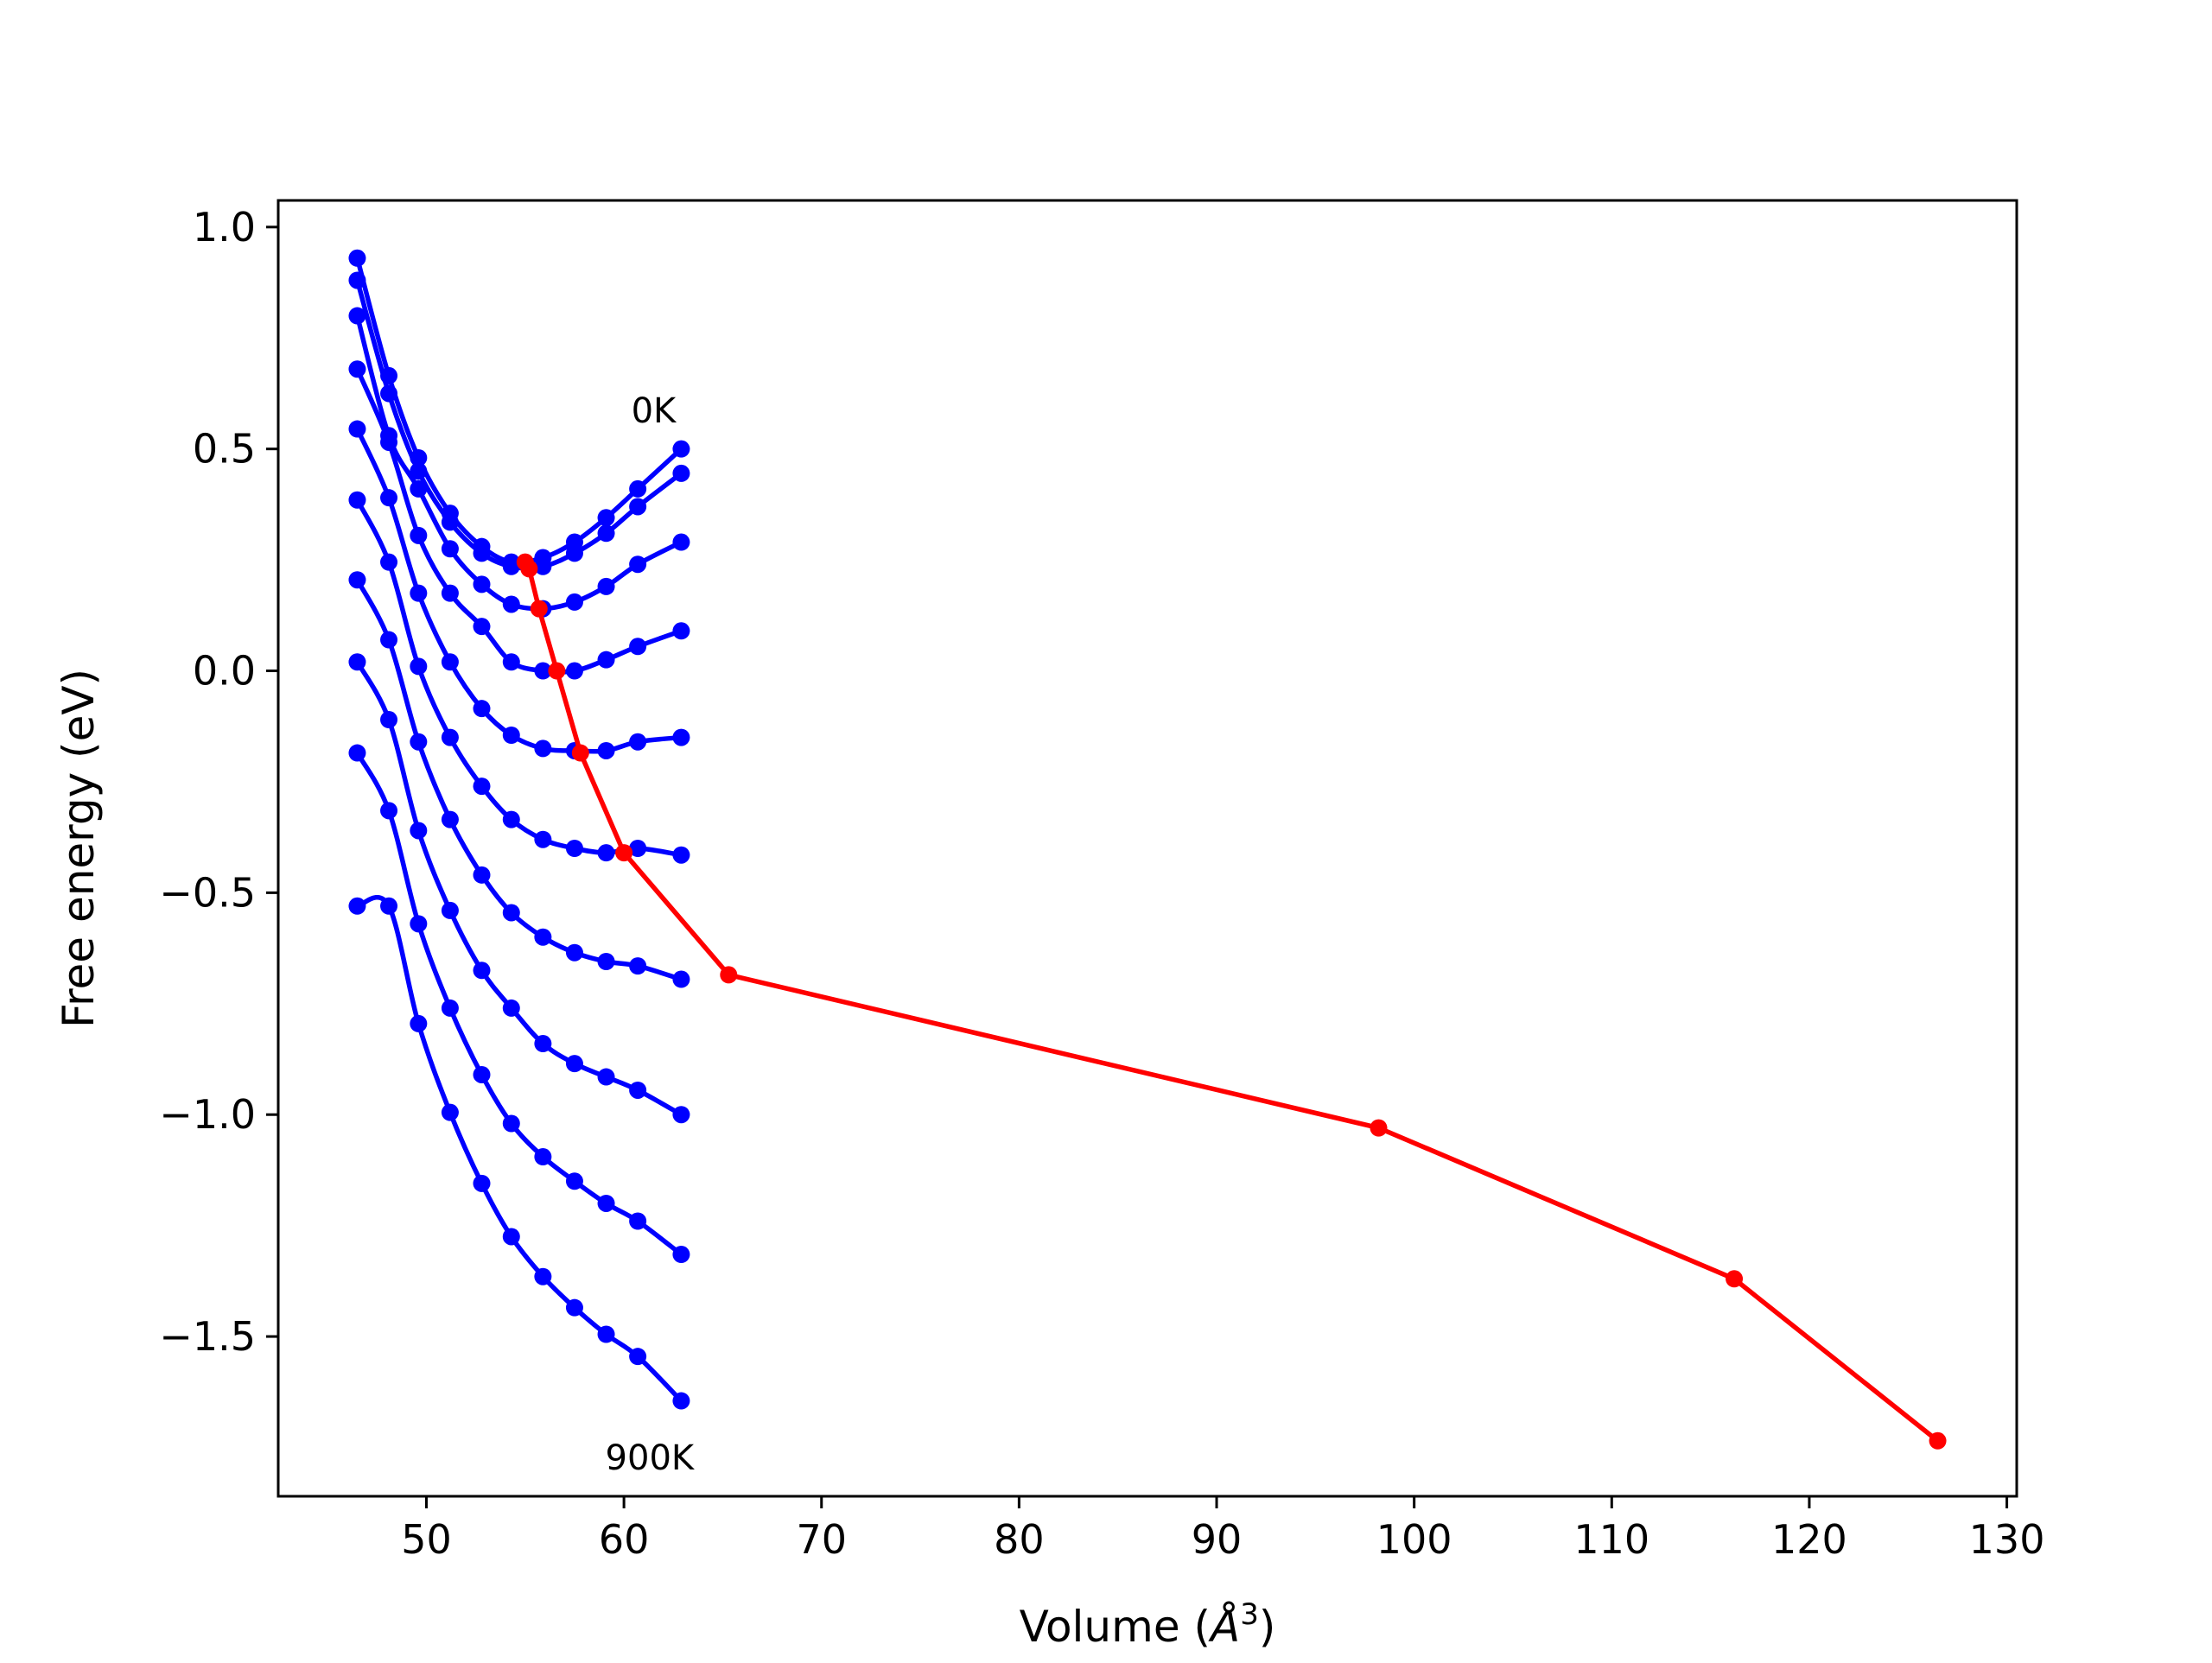 Image resolution: width=2212 pixels, height=1663 pixels. Describe the element at coordinates (426, 1540) in the screenshot. I see `x-tick-label: 50` at that location.